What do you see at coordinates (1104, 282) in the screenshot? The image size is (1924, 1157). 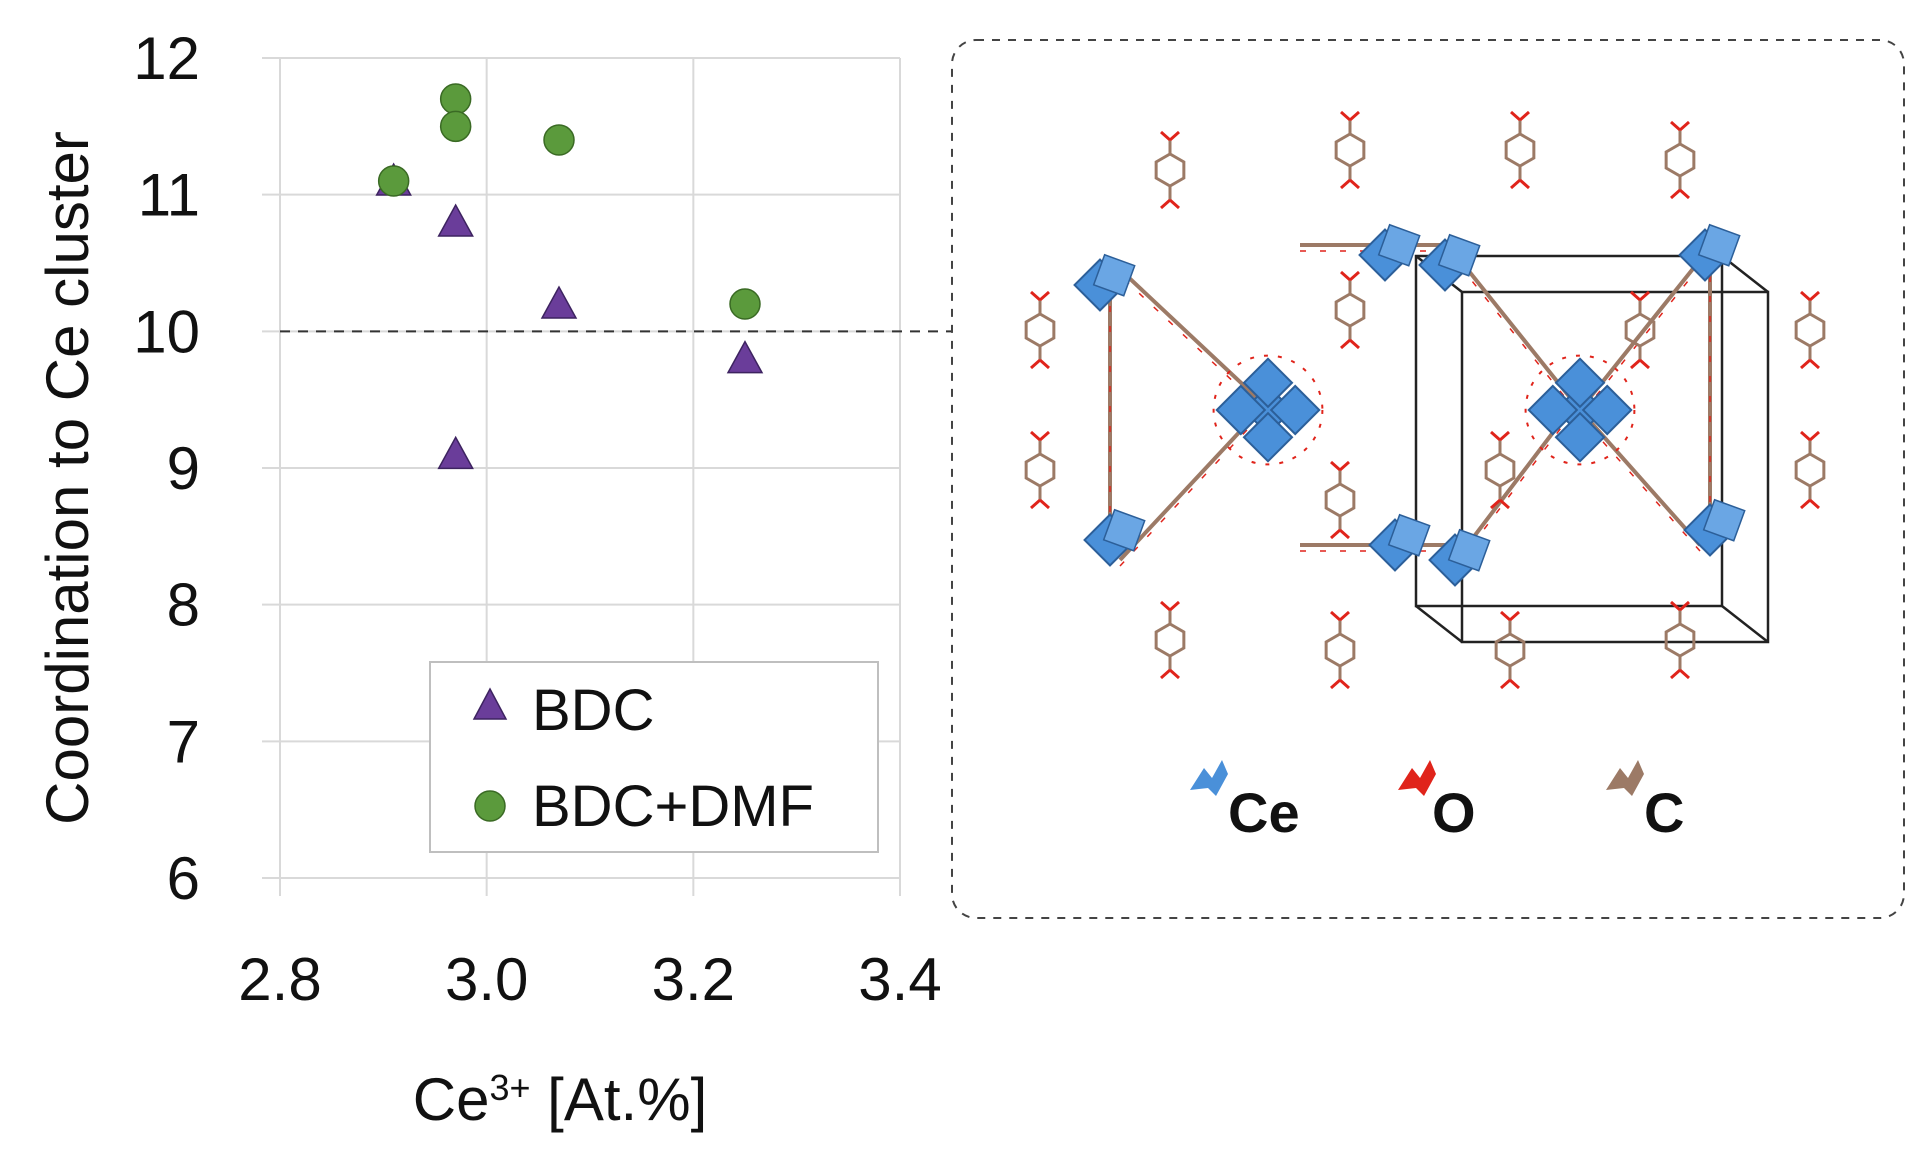 I see `ce-cluster-top-left` at bounding box center [1104, 282].